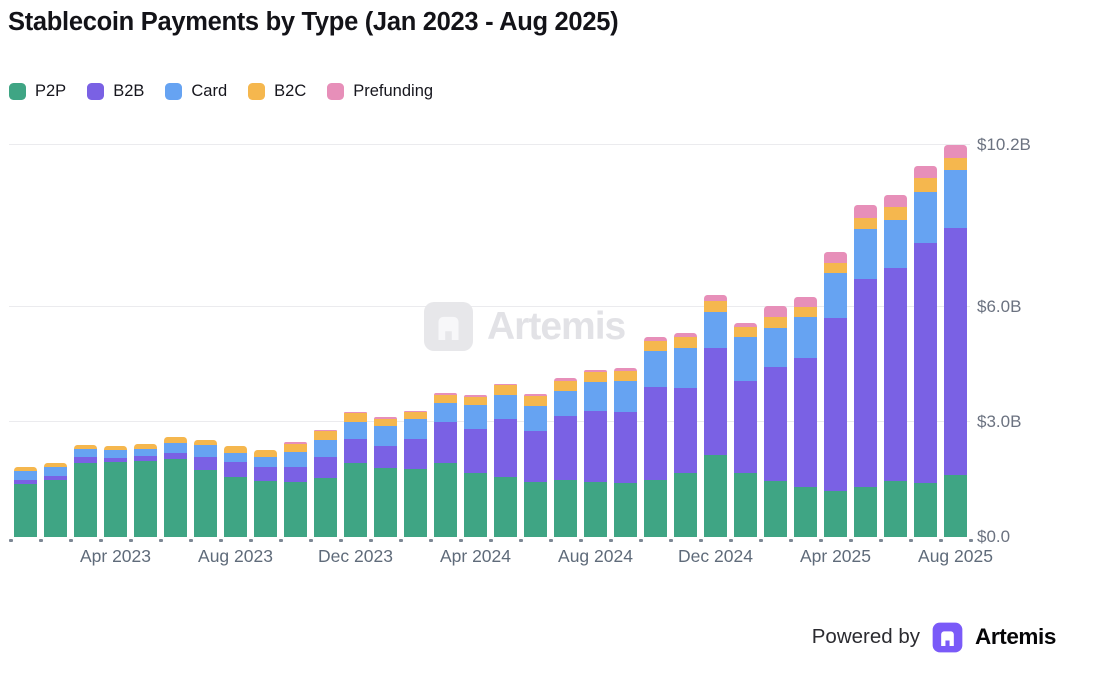 This screenshot has width=1100, height=698. I want to click on bar-oct-2023, so click(295, 489).